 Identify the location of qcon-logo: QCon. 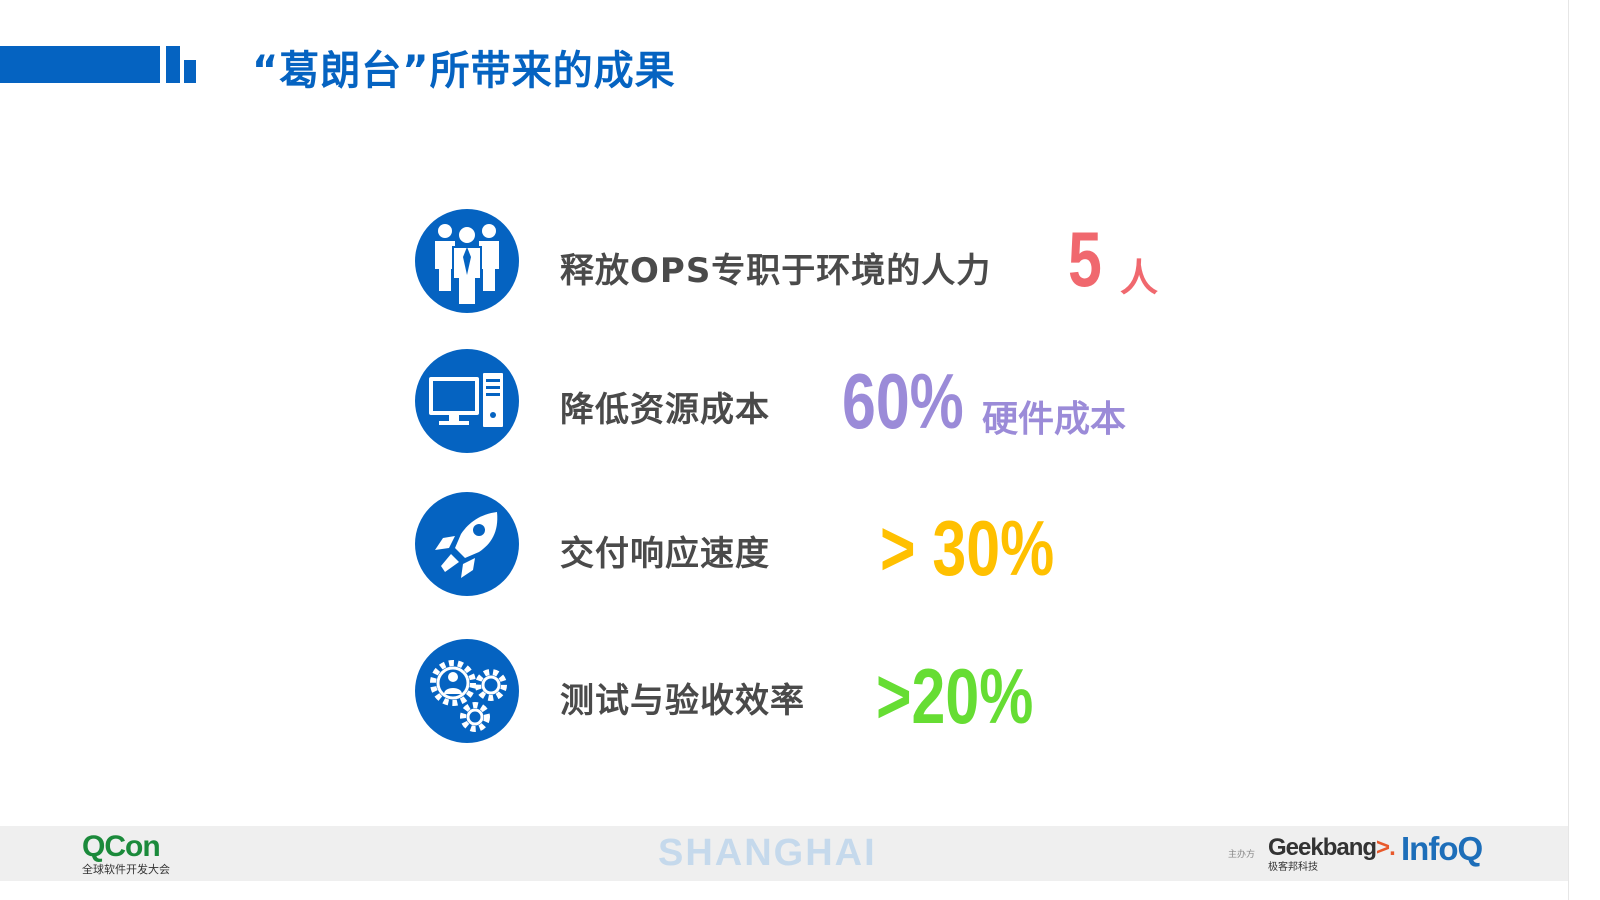
(121, 846).